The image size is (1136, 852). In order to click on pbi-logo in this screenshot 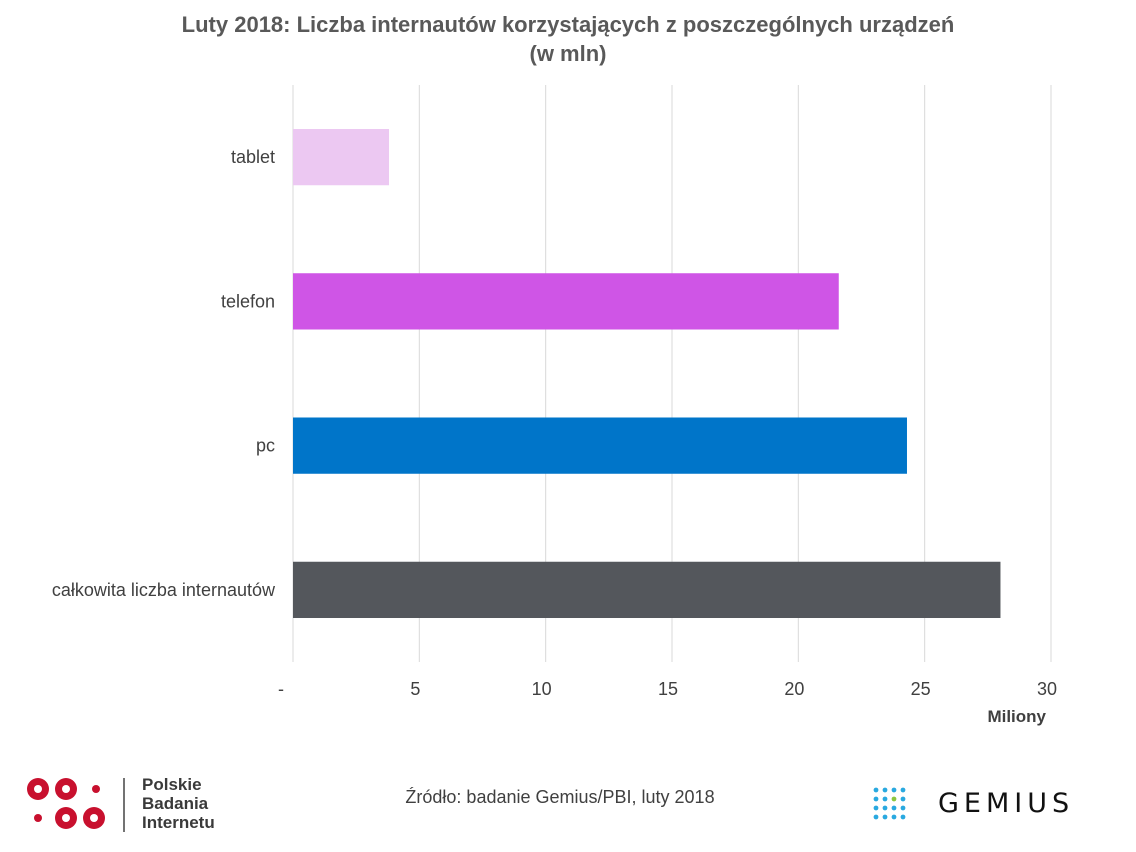, I will do `click(76, 805)`.